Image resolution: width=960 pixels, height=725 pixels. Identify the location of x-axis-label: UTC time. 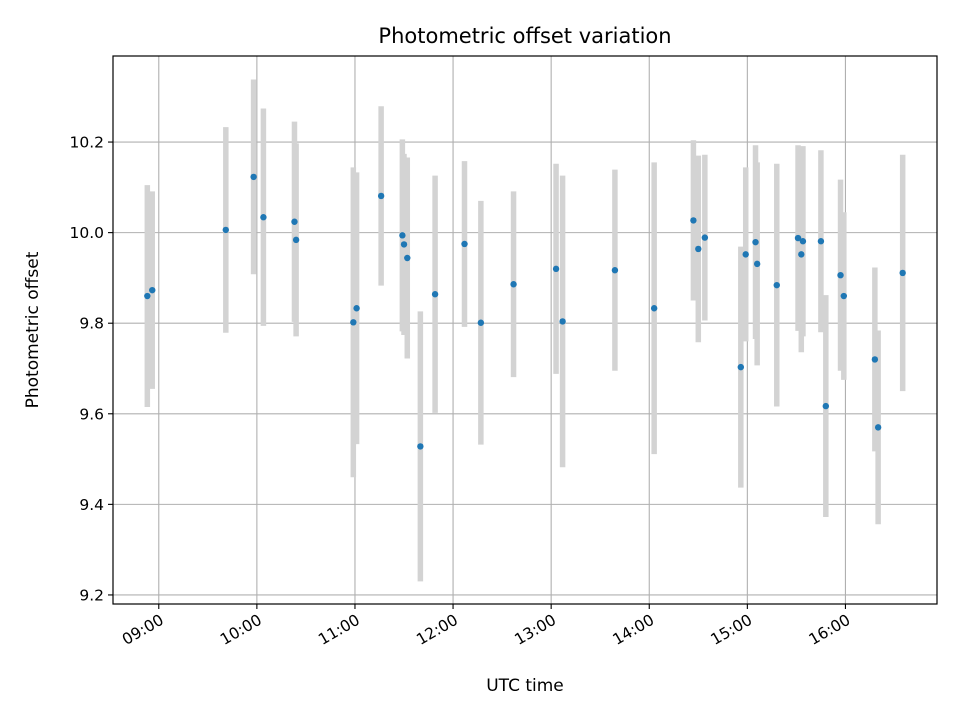
(525, 686).